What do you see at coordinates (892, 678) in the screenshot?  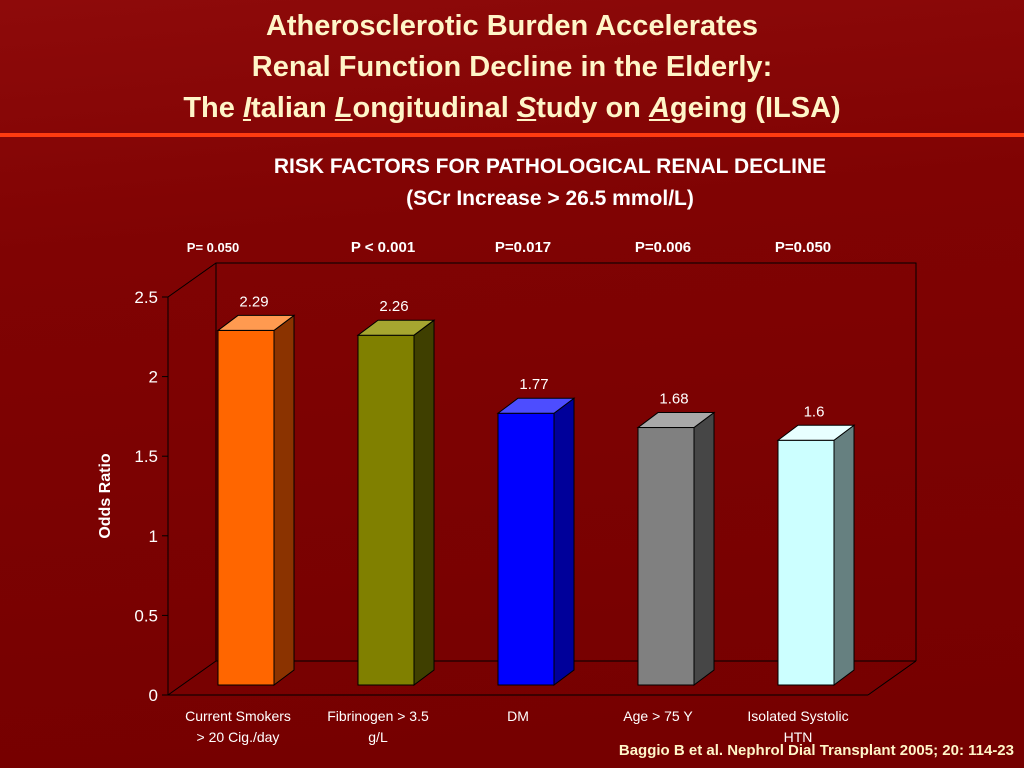 I see `floor-right-edge` at bounding box center [892, 678].